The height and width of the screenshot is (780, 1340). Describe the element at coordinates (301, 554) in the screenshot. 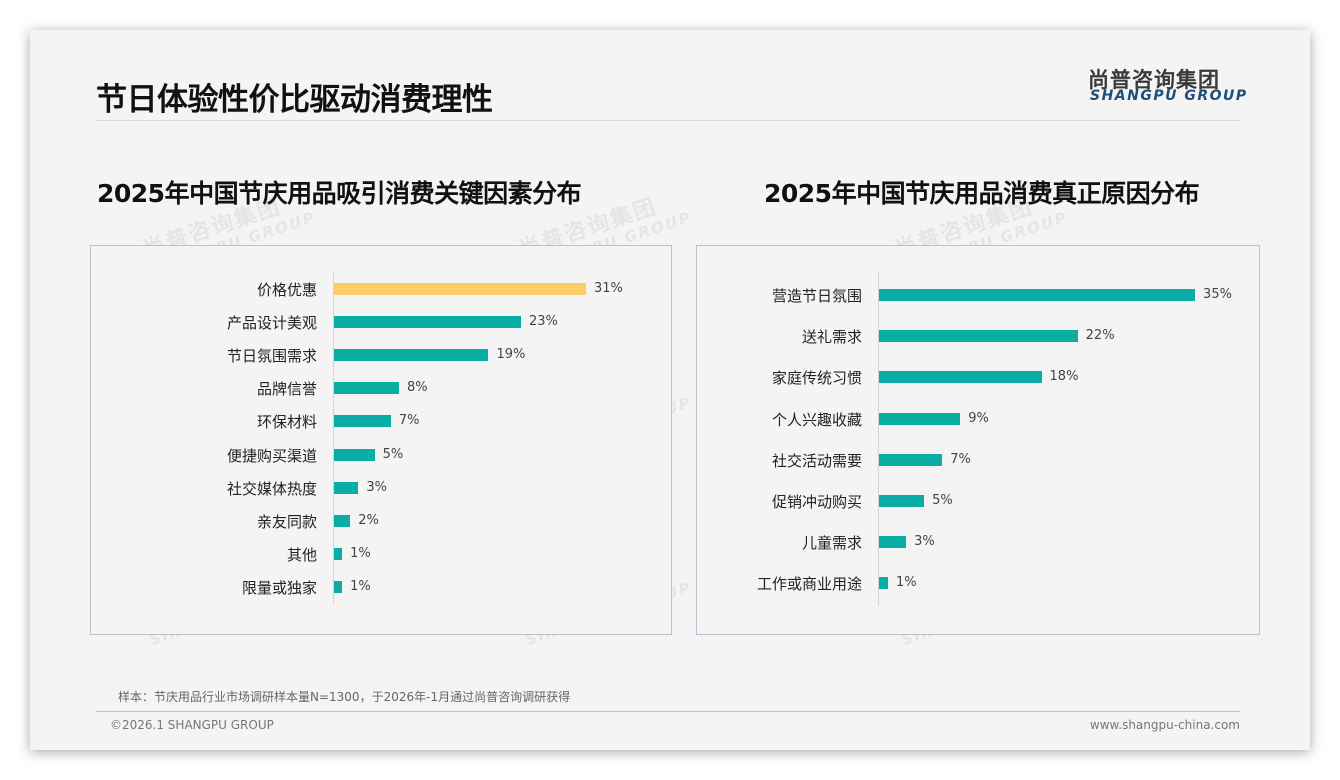

I see `category-label: 其他` at that location.